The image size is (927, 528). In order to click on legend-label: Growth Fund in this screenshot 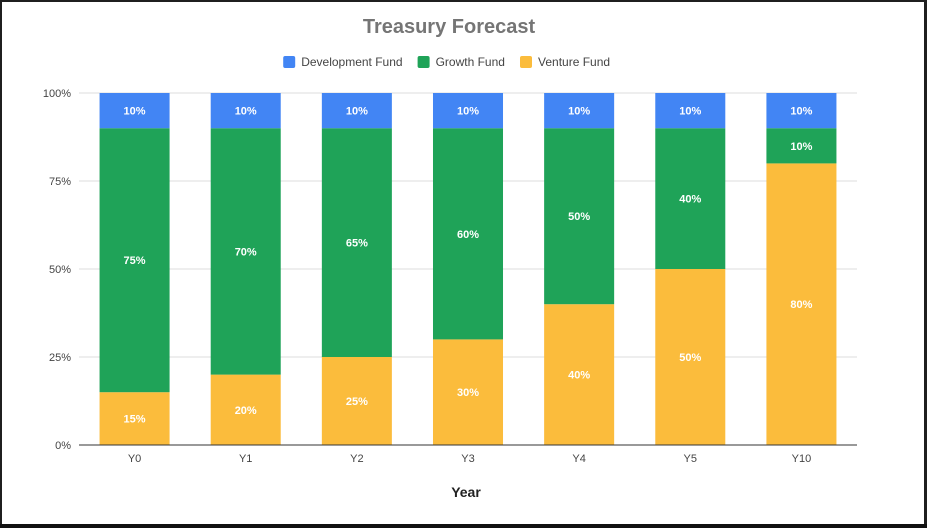, I will do `click(470, 62)`.